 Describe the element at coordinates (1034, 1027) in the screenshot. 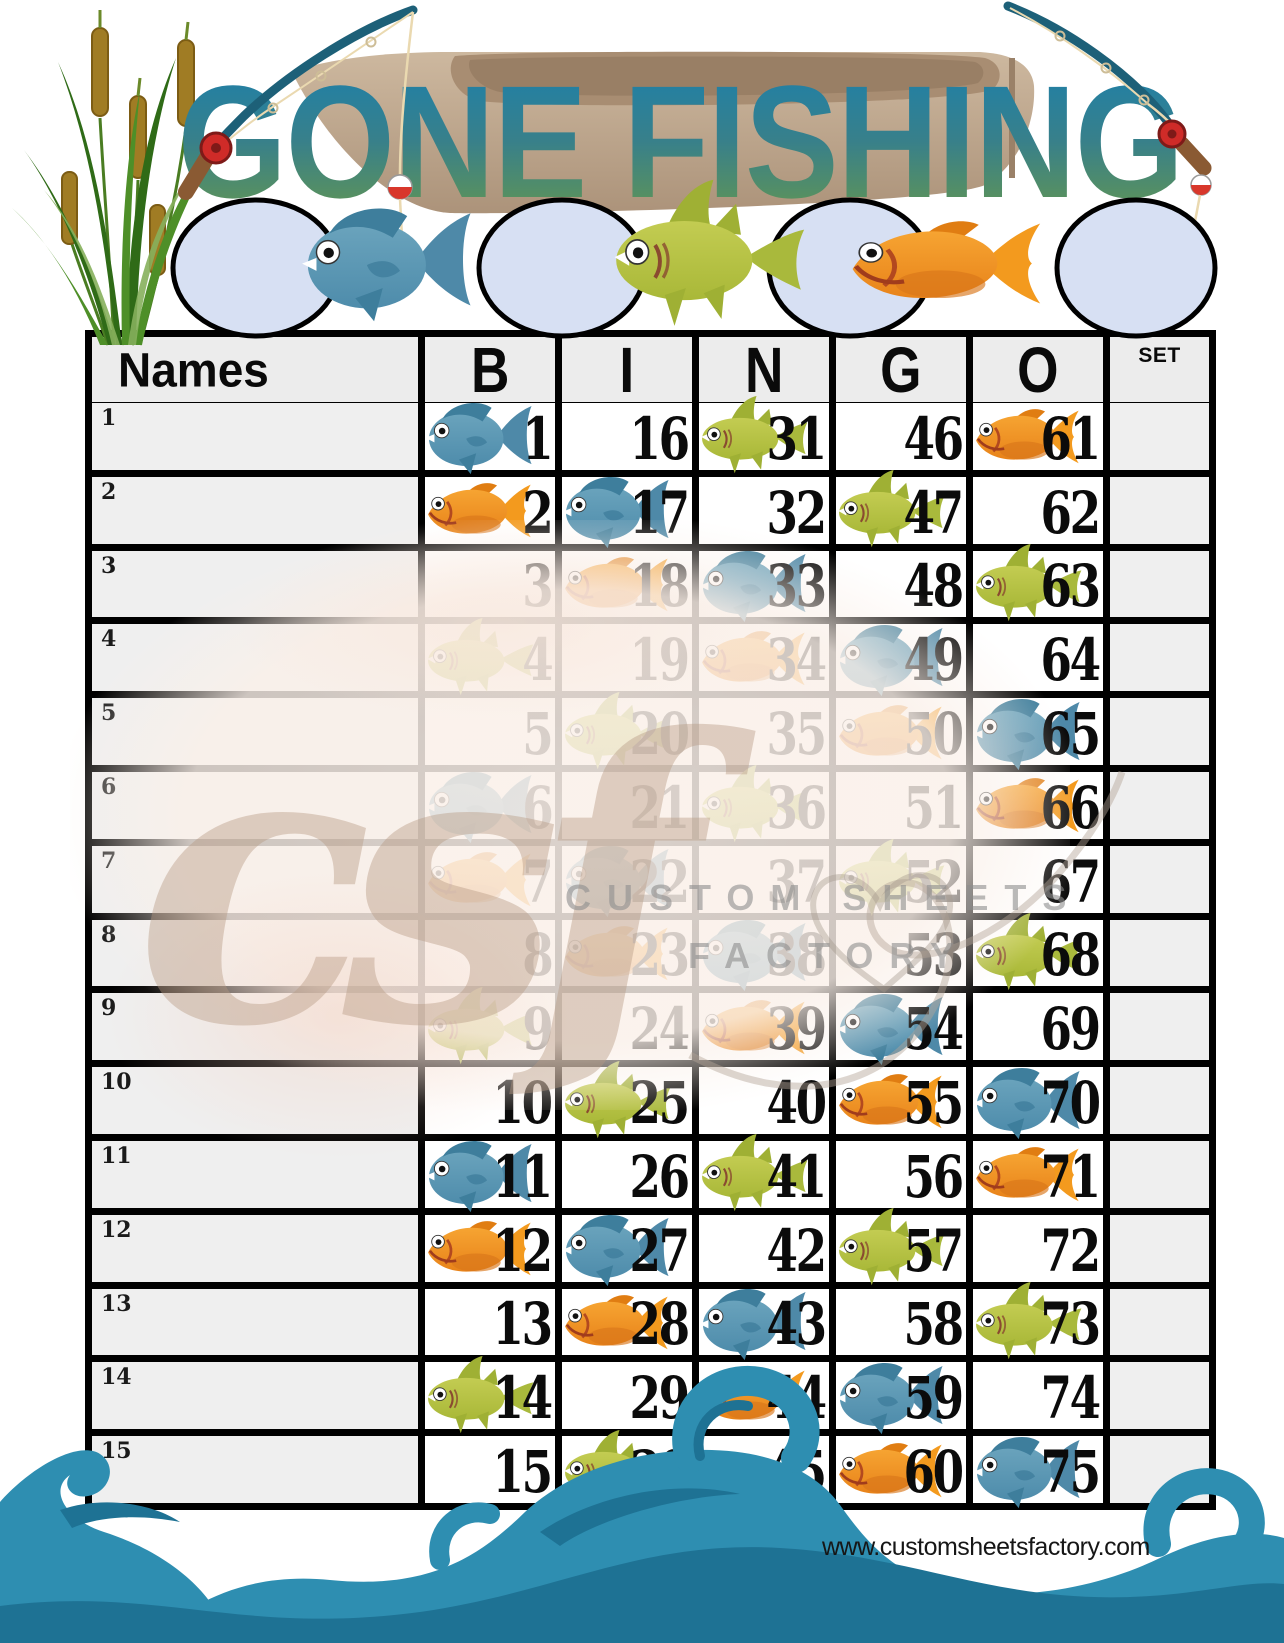

I see `bingo-cell-o-69: 69` at that location.